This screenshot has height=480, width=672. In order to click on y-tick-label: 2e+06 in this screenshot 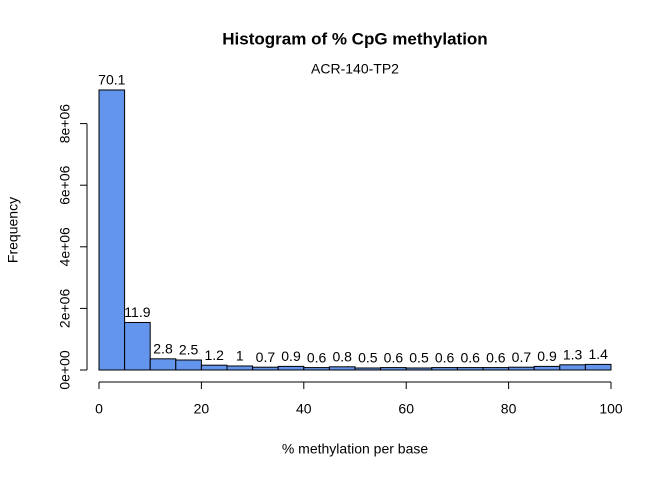, I will do `click(65, 309)`.